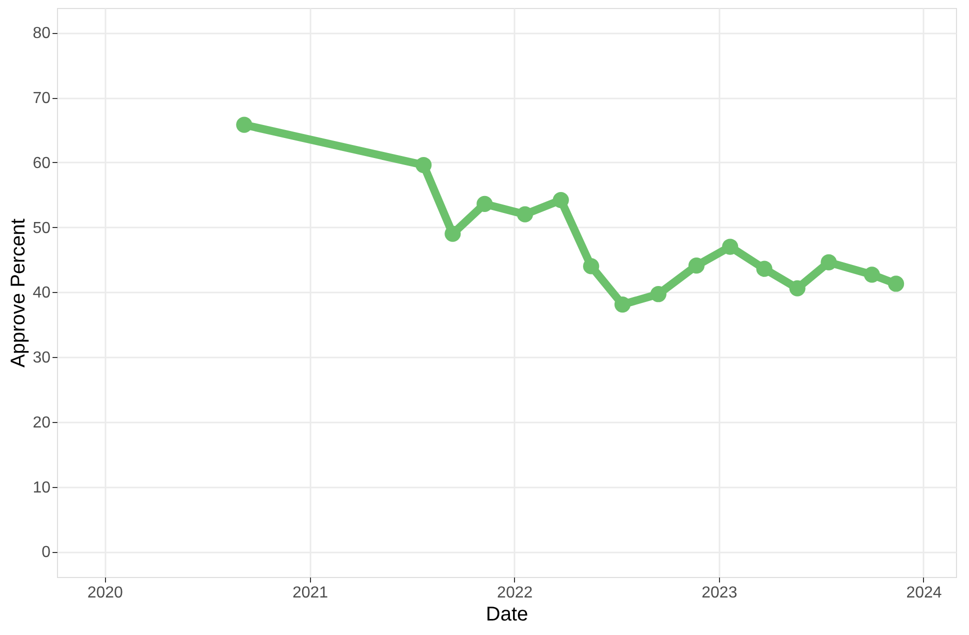  I want to click on y-tick-label: 40, so click(41, 293).